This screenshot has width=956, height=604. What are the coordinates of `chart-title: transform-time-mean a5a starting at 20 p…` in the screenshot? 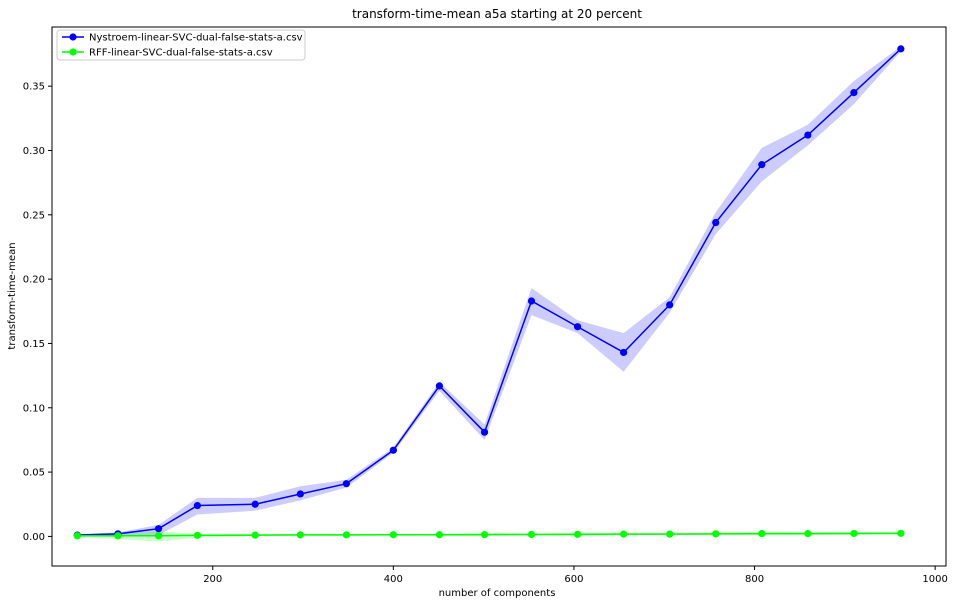 It's located at (497, 14).